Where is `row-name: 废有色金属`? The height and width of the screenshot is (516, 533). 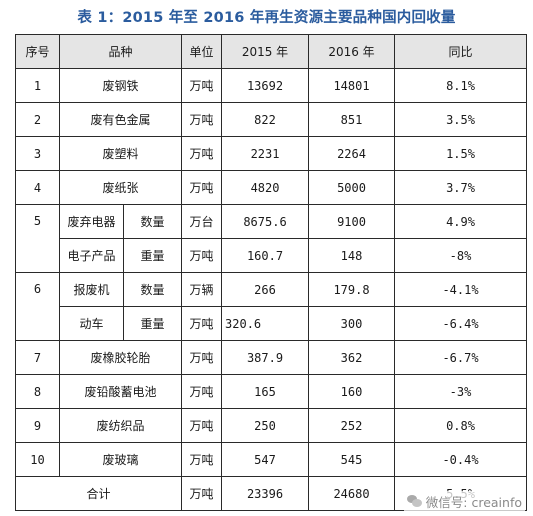 row-name: 废有色金属 is located at coordinates (120, 119).